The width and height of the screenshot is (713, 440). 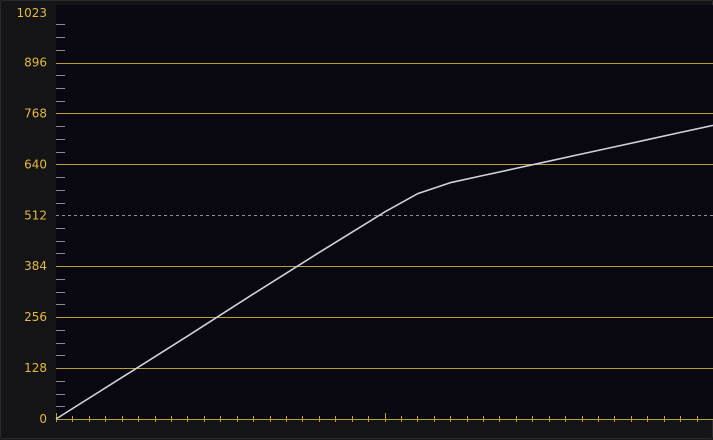 I want to click on x-axis-ticks, so click(x=384, y=417).